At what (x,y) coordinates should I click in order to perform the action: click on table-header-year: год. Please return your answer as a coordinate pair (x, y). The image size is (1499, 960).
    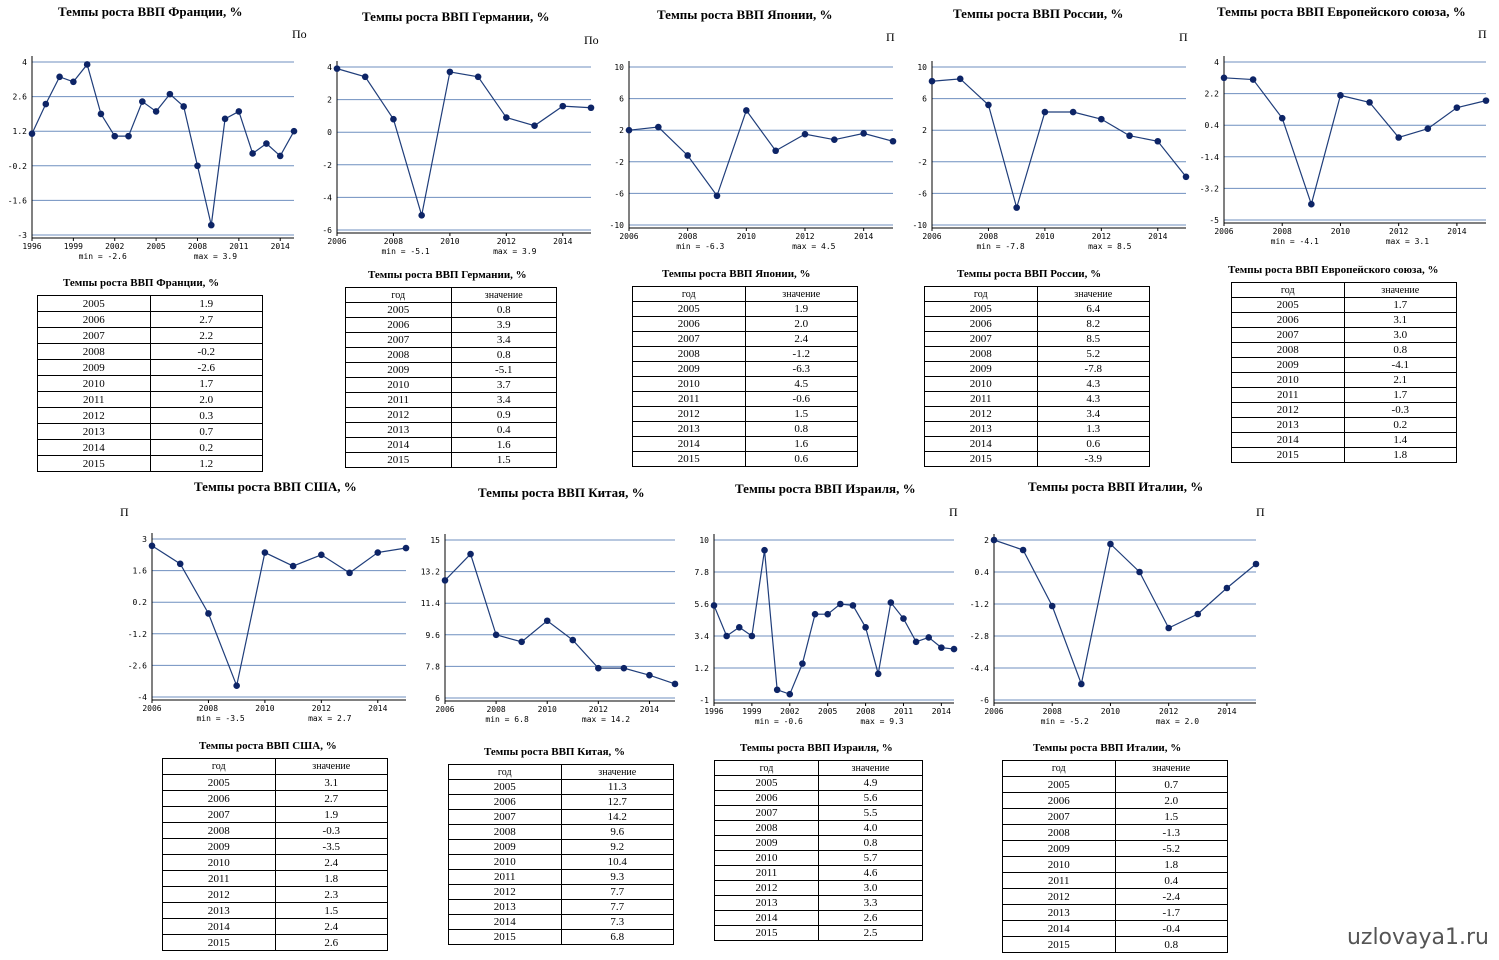
    Looking at the image, I should click on (1059, 768).